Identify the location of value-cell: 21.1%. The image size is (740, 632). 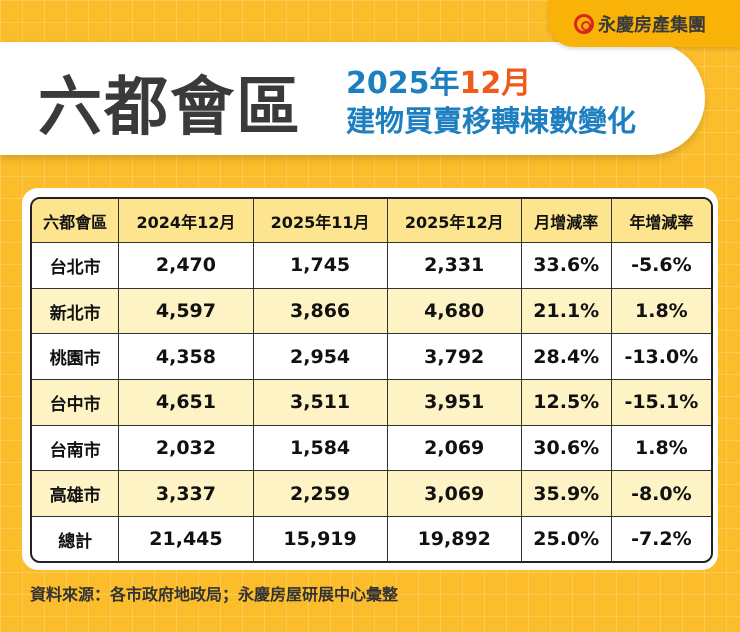
(566, 311).